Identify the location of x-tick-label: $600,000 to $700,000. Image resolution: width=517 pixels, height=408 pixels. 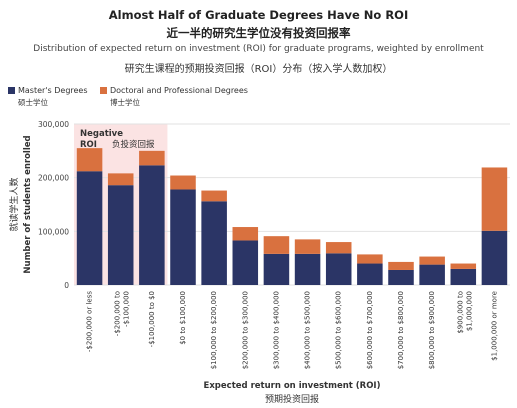
(370, 330).